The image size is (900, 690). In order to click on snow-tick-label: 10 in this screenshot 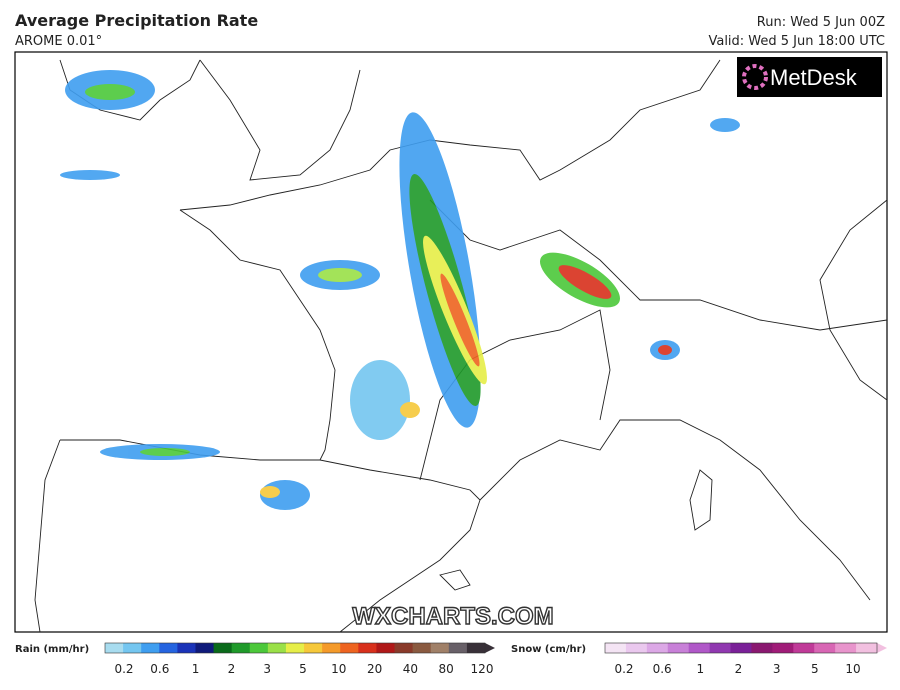, I will do `click(852, 669)`.